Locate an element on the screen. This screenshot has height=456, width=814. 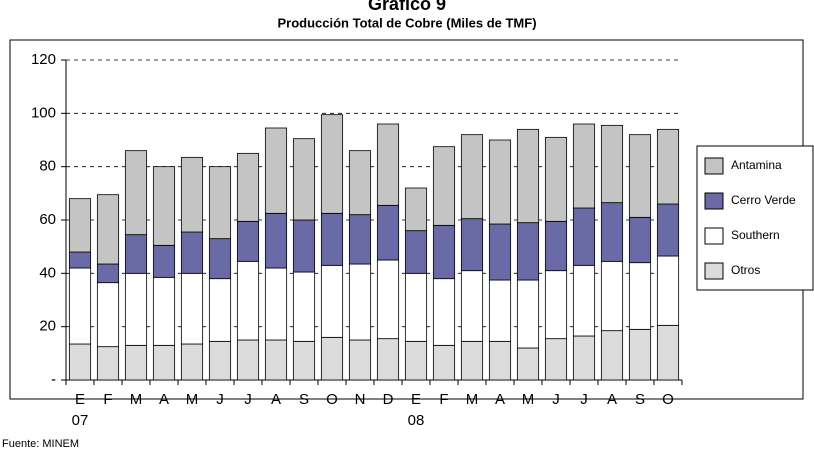
x-tick-label: S is located at coordinates (304, 399).